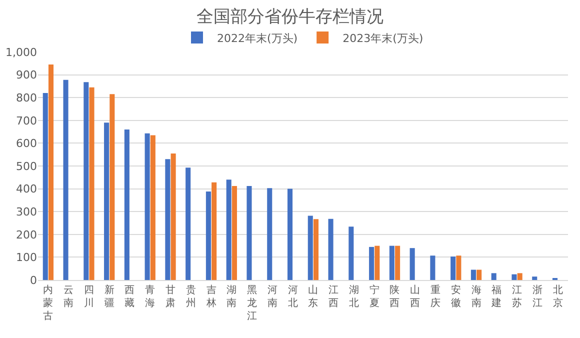 The height and width of the screenshot is (338, 580). Describe the element at coordinates (293, 296) in the screenshot. I see `x-tick-label: 河北` at that location.